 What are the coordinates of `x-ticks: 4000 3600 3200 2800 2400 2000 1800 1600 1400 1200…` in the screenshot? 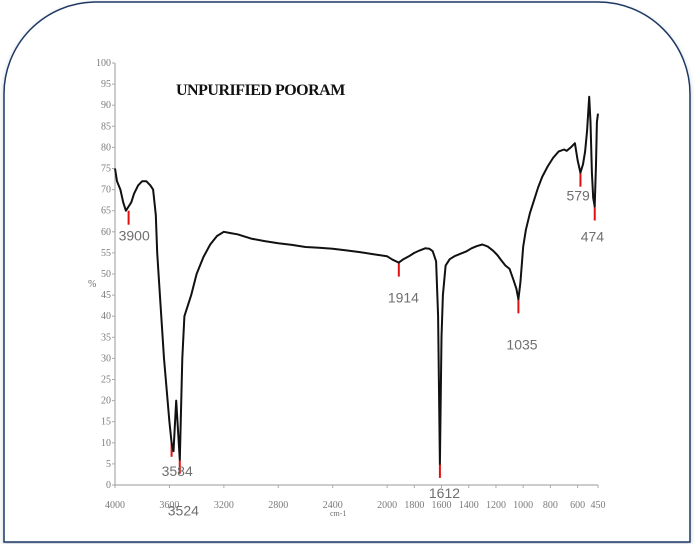 It's located at (355, 498).